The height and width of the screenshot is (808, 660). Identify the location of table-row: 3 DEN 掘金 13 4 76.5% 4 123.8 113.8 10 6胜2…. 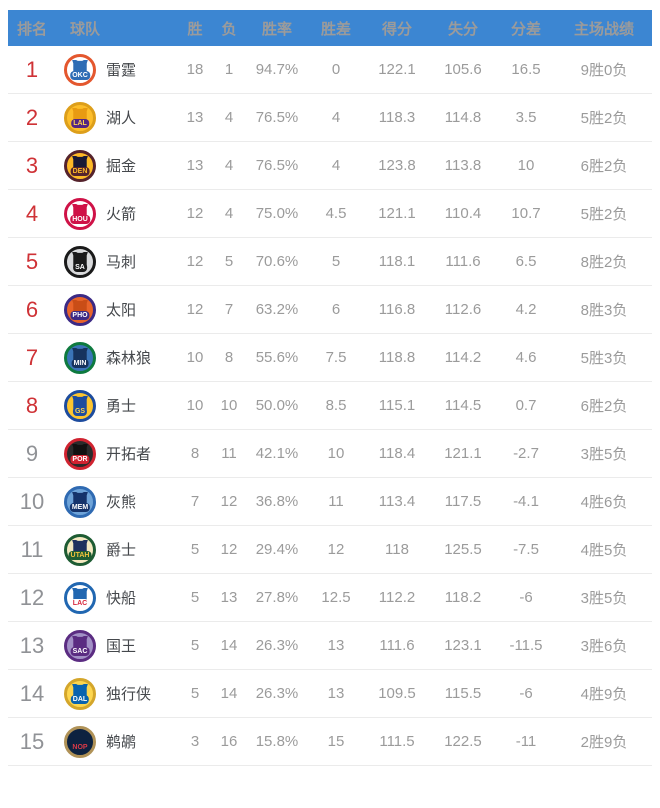
(330, 166).